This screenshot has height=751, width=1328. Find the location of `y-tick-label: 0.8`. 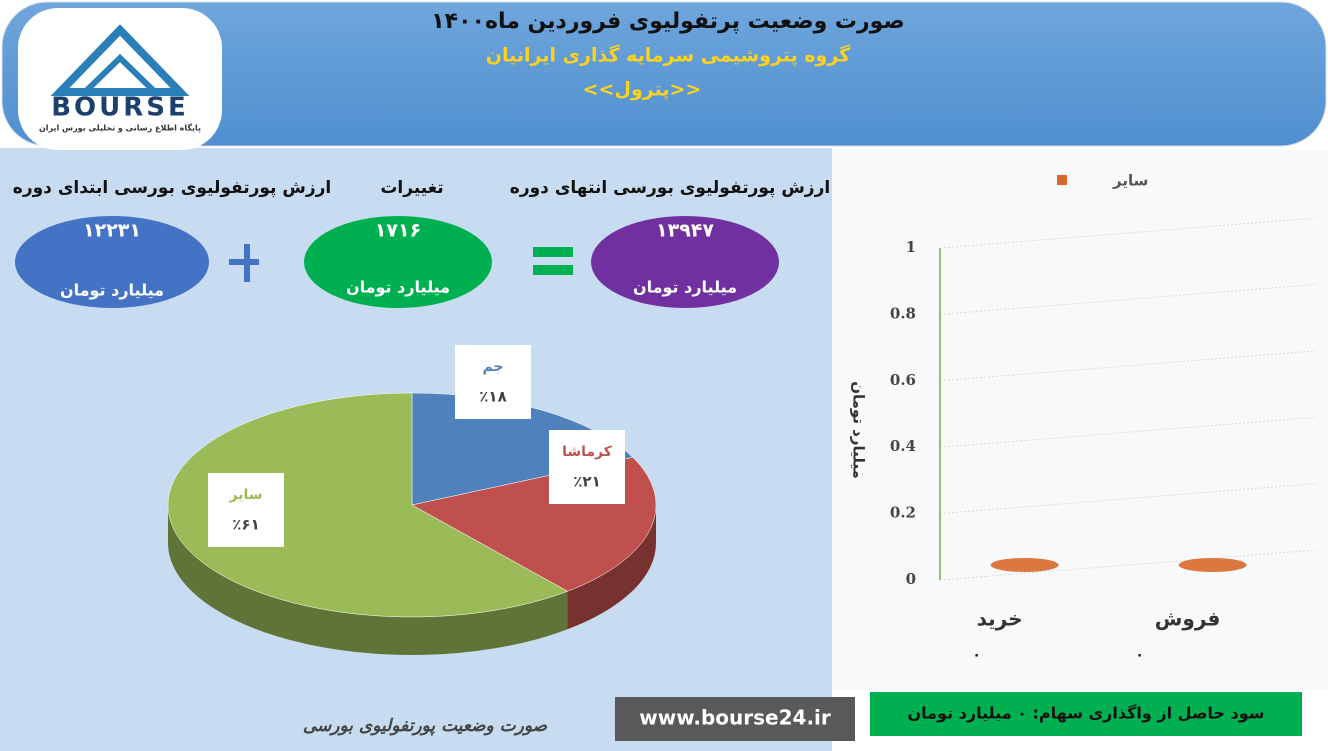

y-tick-label: 0.8 is located at coordinates (903, 313).